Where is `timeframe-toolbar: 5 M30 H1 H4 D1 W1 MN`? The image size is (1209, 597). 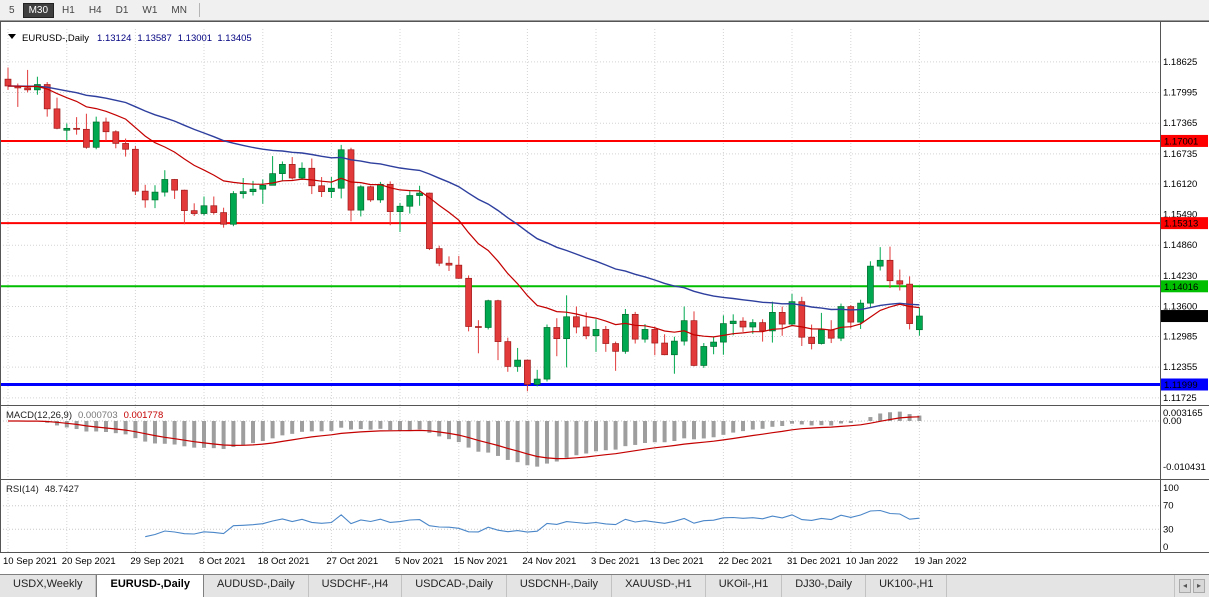
timeframe-toolbar: 5 M30 H1 H4 D1 W1 MN is located at coordinates (604, 10).